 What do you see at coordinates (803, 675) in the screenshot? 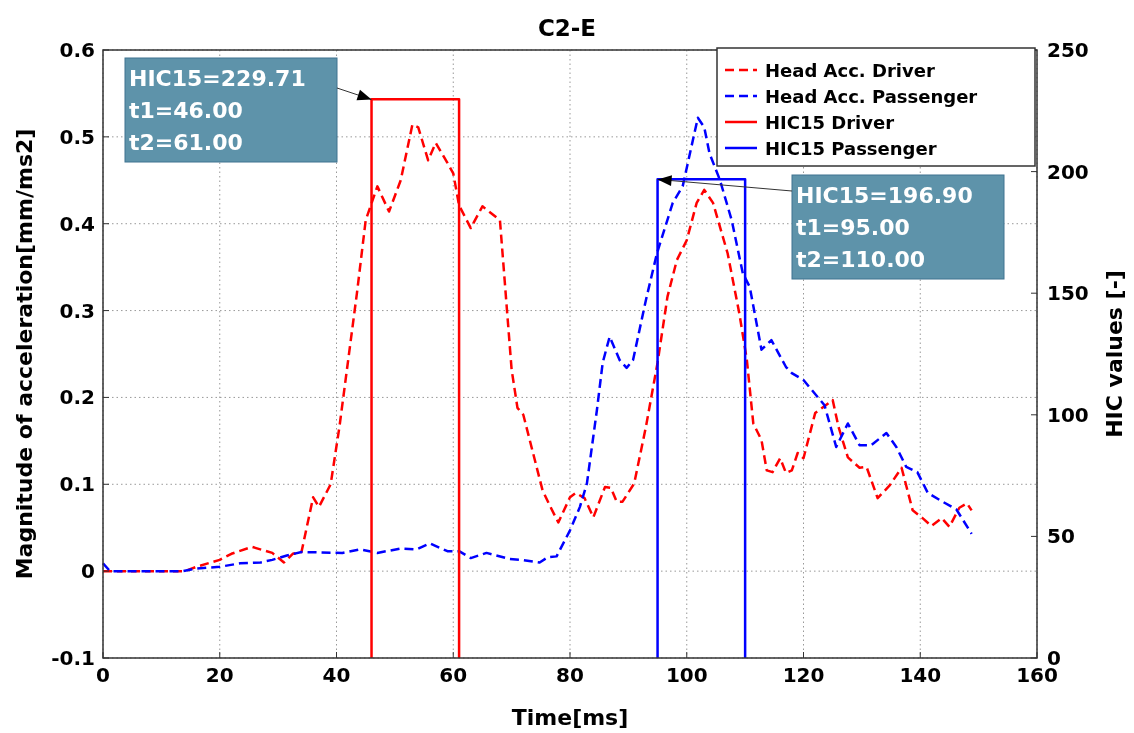
I see `x-tick-label: 120` at bounding box center [803, 675].